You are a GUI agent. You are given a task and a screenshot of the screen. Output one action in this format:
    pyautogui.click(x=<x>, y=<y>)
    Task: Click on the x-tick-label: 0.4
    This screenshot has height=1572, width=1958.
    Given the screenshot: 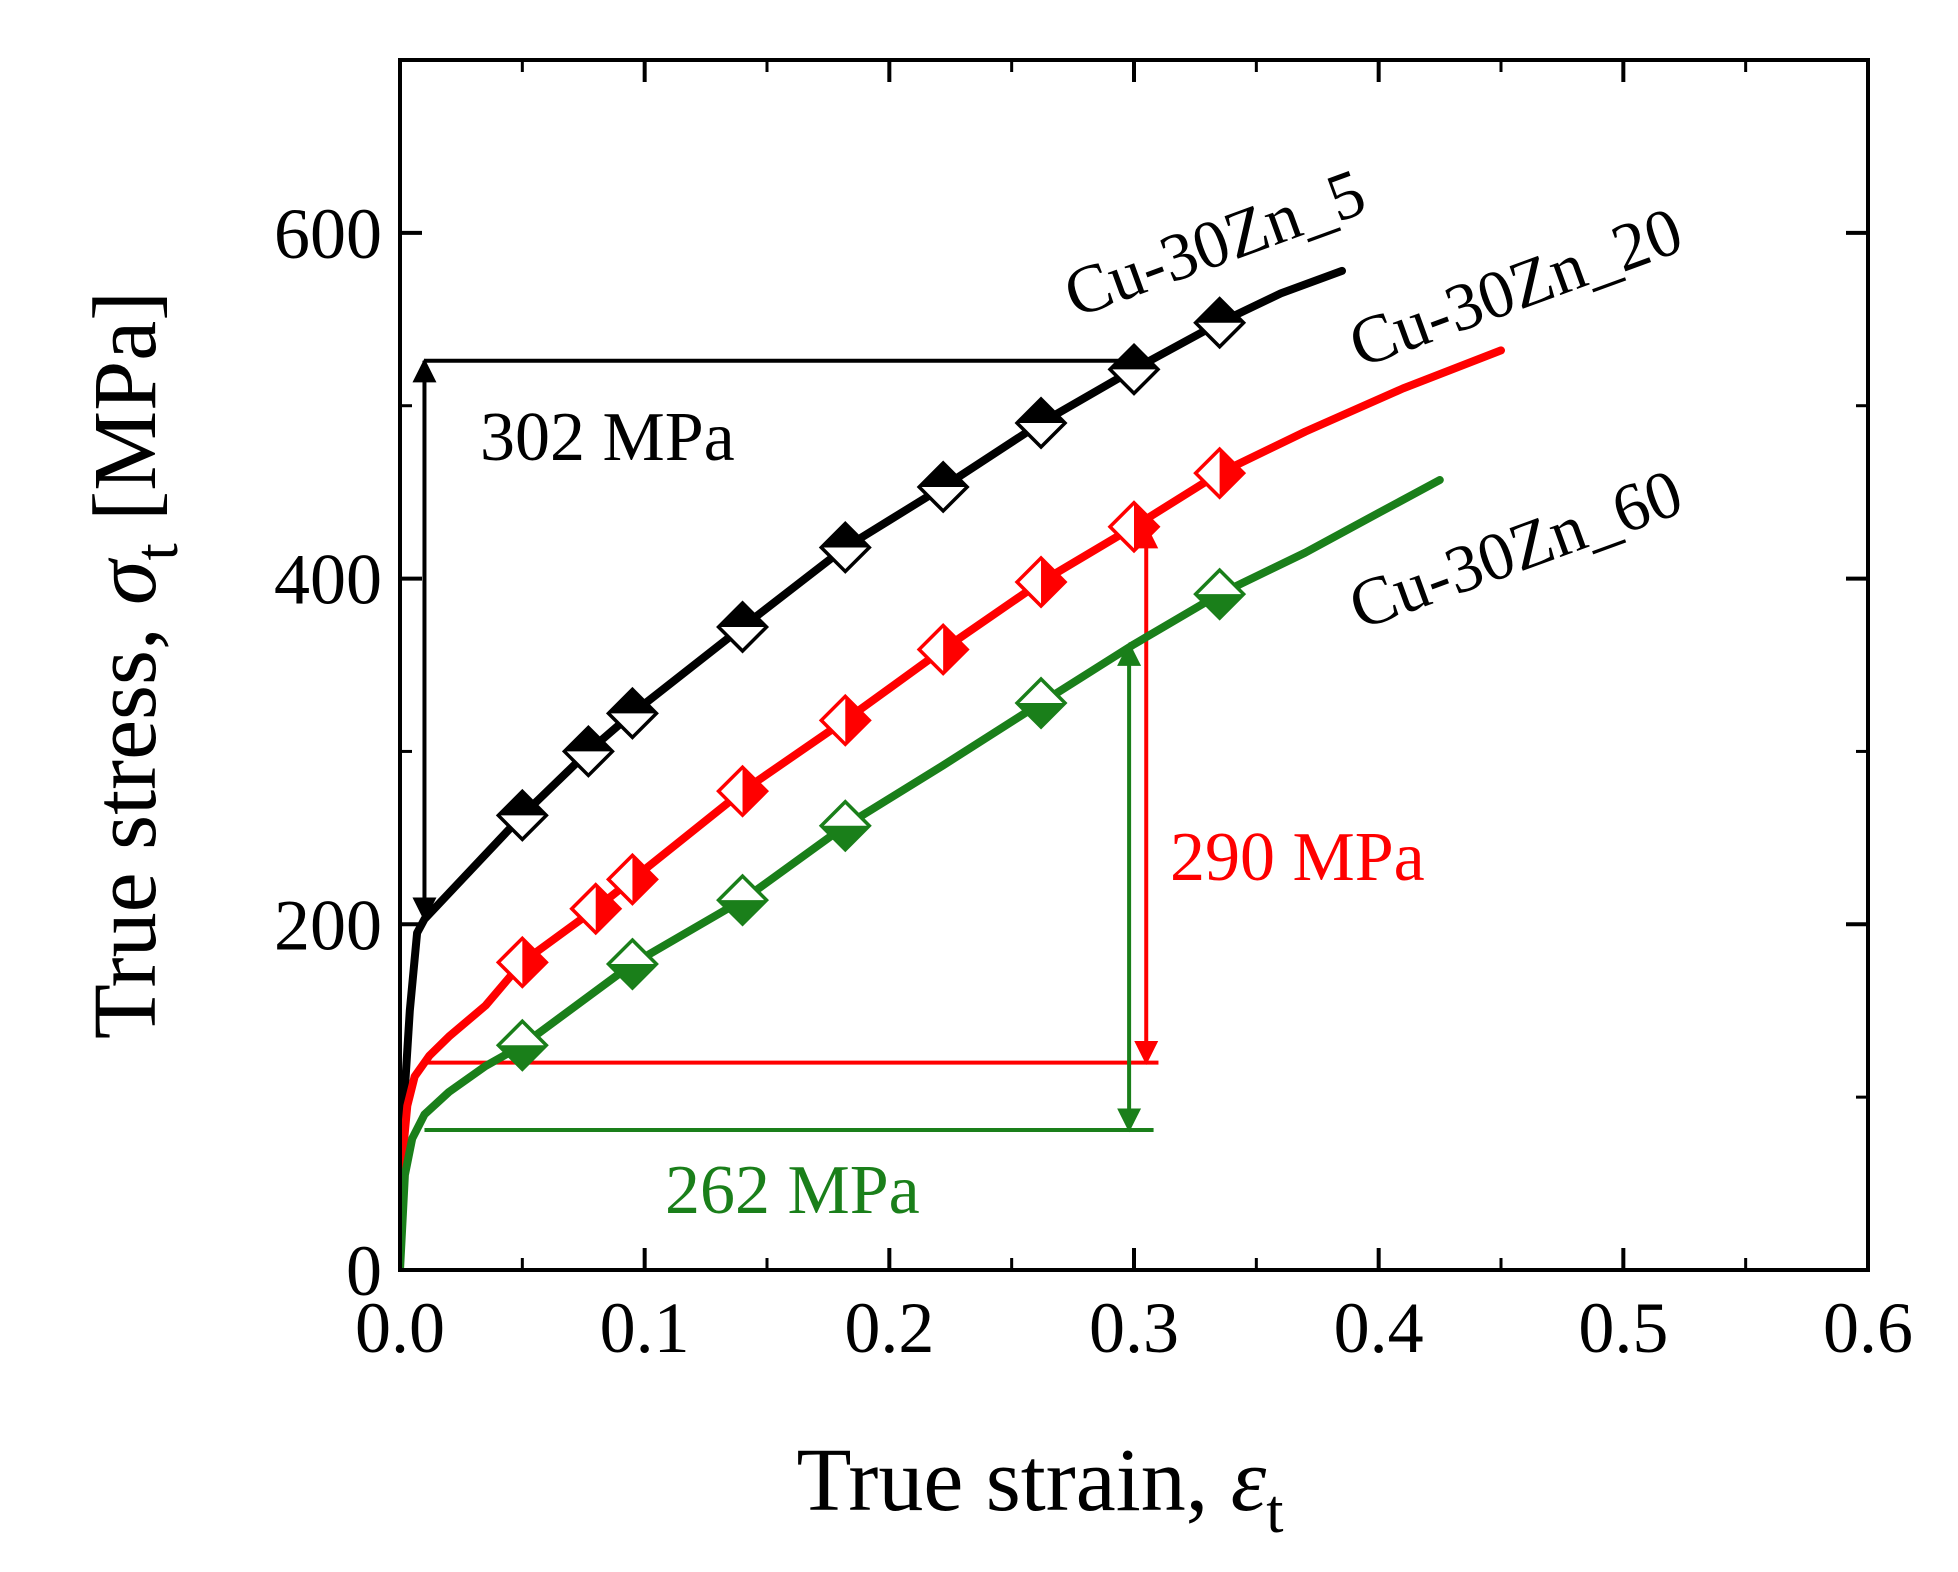 What is the action you would take?
    pyautogui.click(x=1379, y=1328)
    